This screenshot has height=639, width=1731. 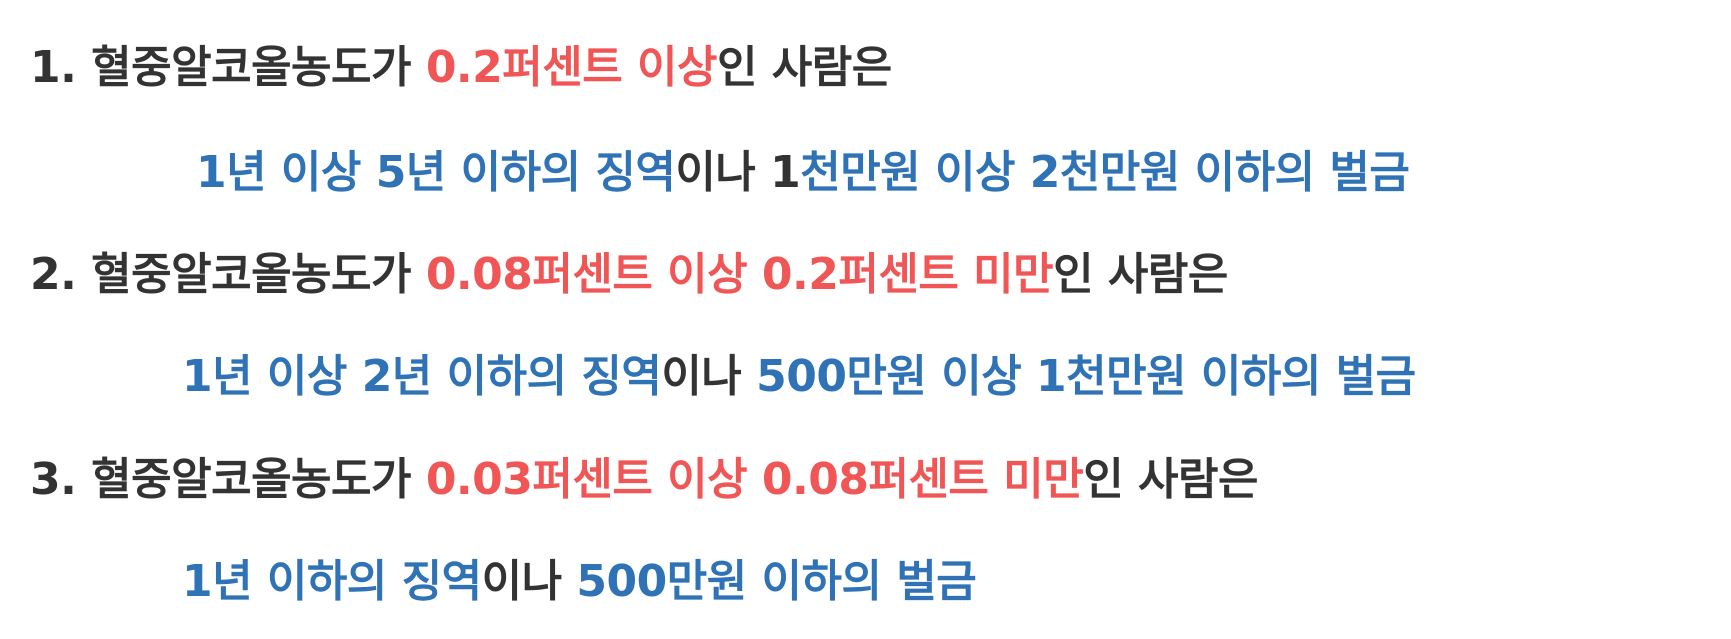 I want to click on penalty-1-connector: 이나 1, so click(x=738, y=172).